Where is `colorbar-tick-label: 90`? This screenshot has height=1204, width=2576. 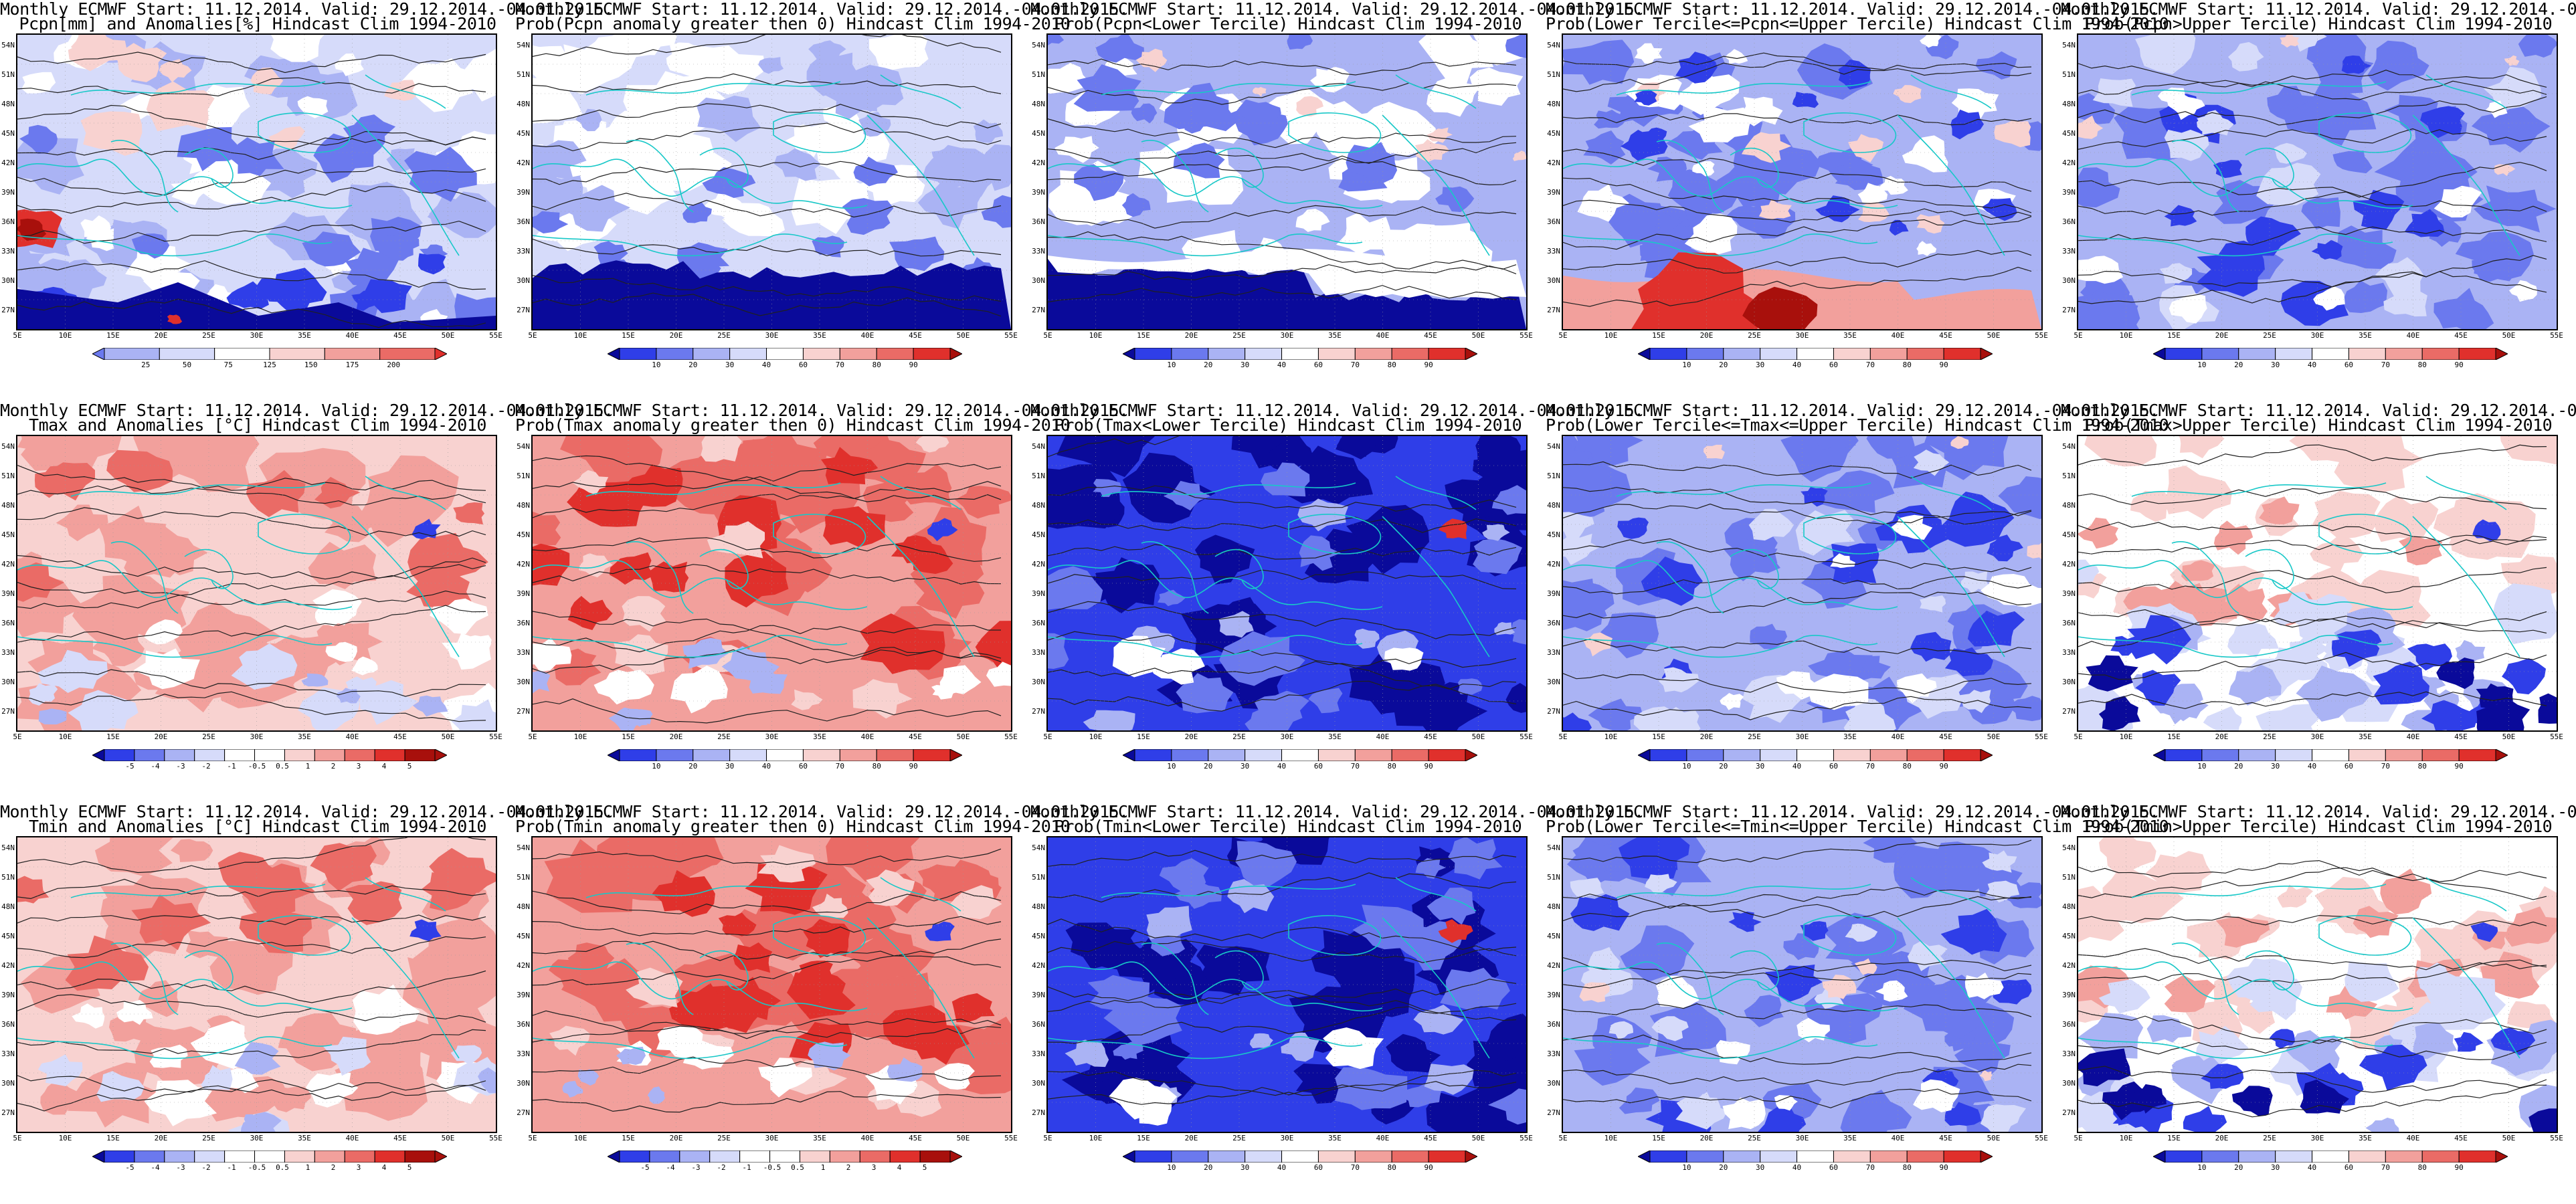 colorbar-tick-label: 90 is located at coordinates (2459, 766).